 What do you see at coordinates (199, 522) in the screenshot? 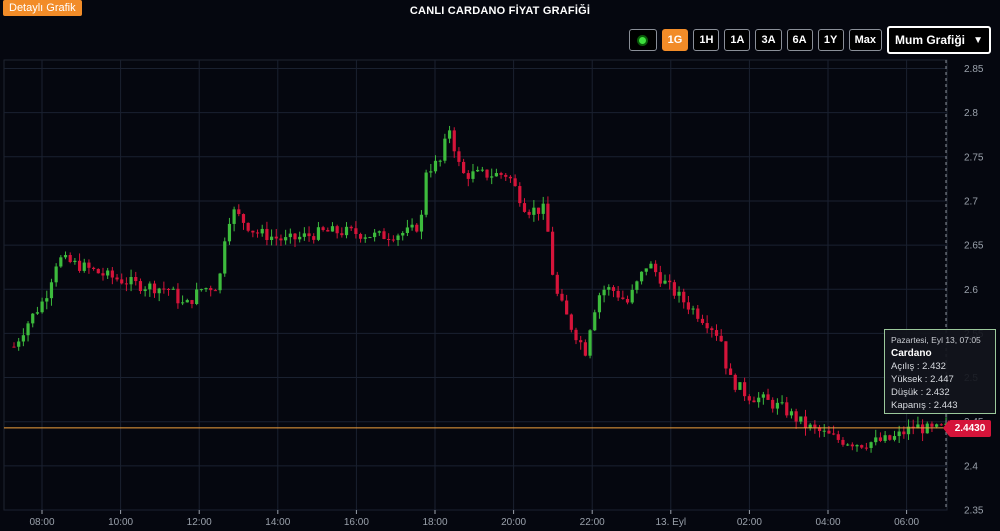
I see `x-tick-label: 12:00` at bounding box center [199, 522].